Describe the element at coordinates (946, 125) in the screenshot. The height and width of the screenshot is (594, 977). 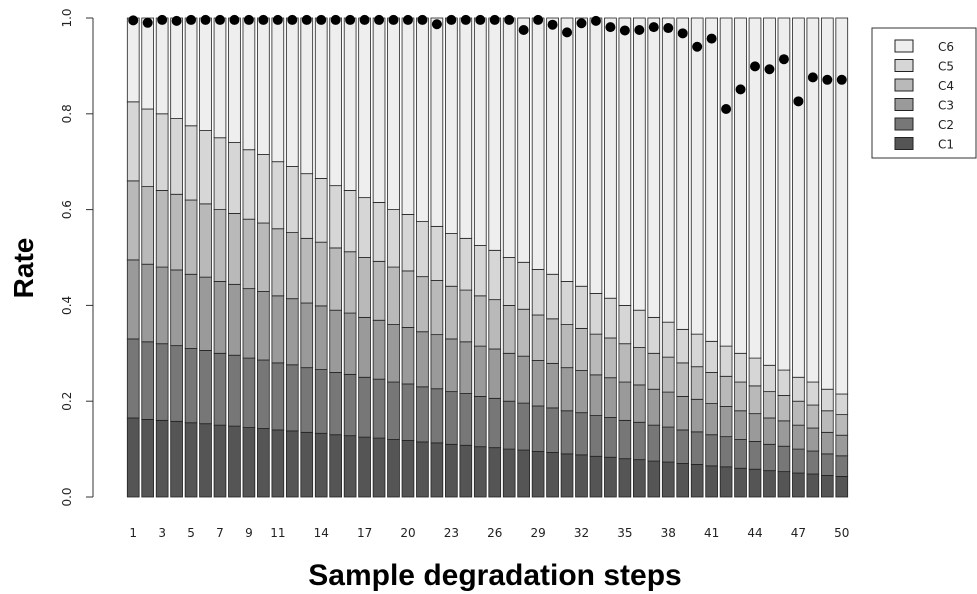
I see `legend-label-c2: C2` at that location.